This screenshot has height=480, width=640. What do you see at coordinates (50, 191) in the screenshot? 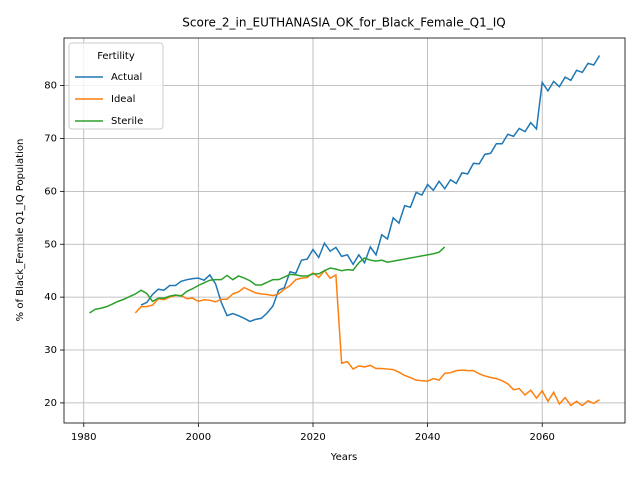
I see `y-tick-label: 60` at bounding box center [50, 191].